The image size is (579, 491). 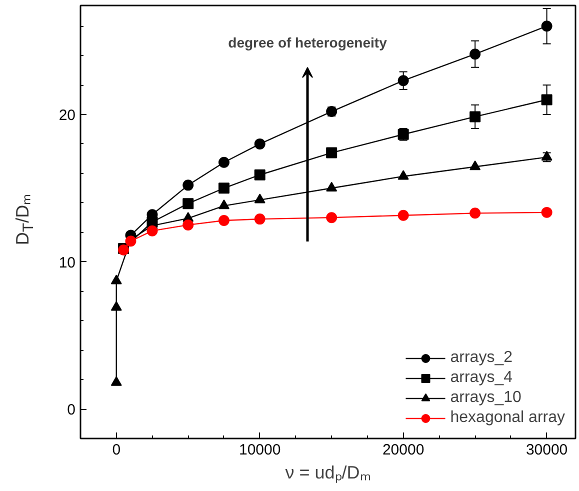 What do you see at coordinates (308, 42) in the screenshot?
I see `annotation: degree of heterogeneity` at bounding box center [308, 42].